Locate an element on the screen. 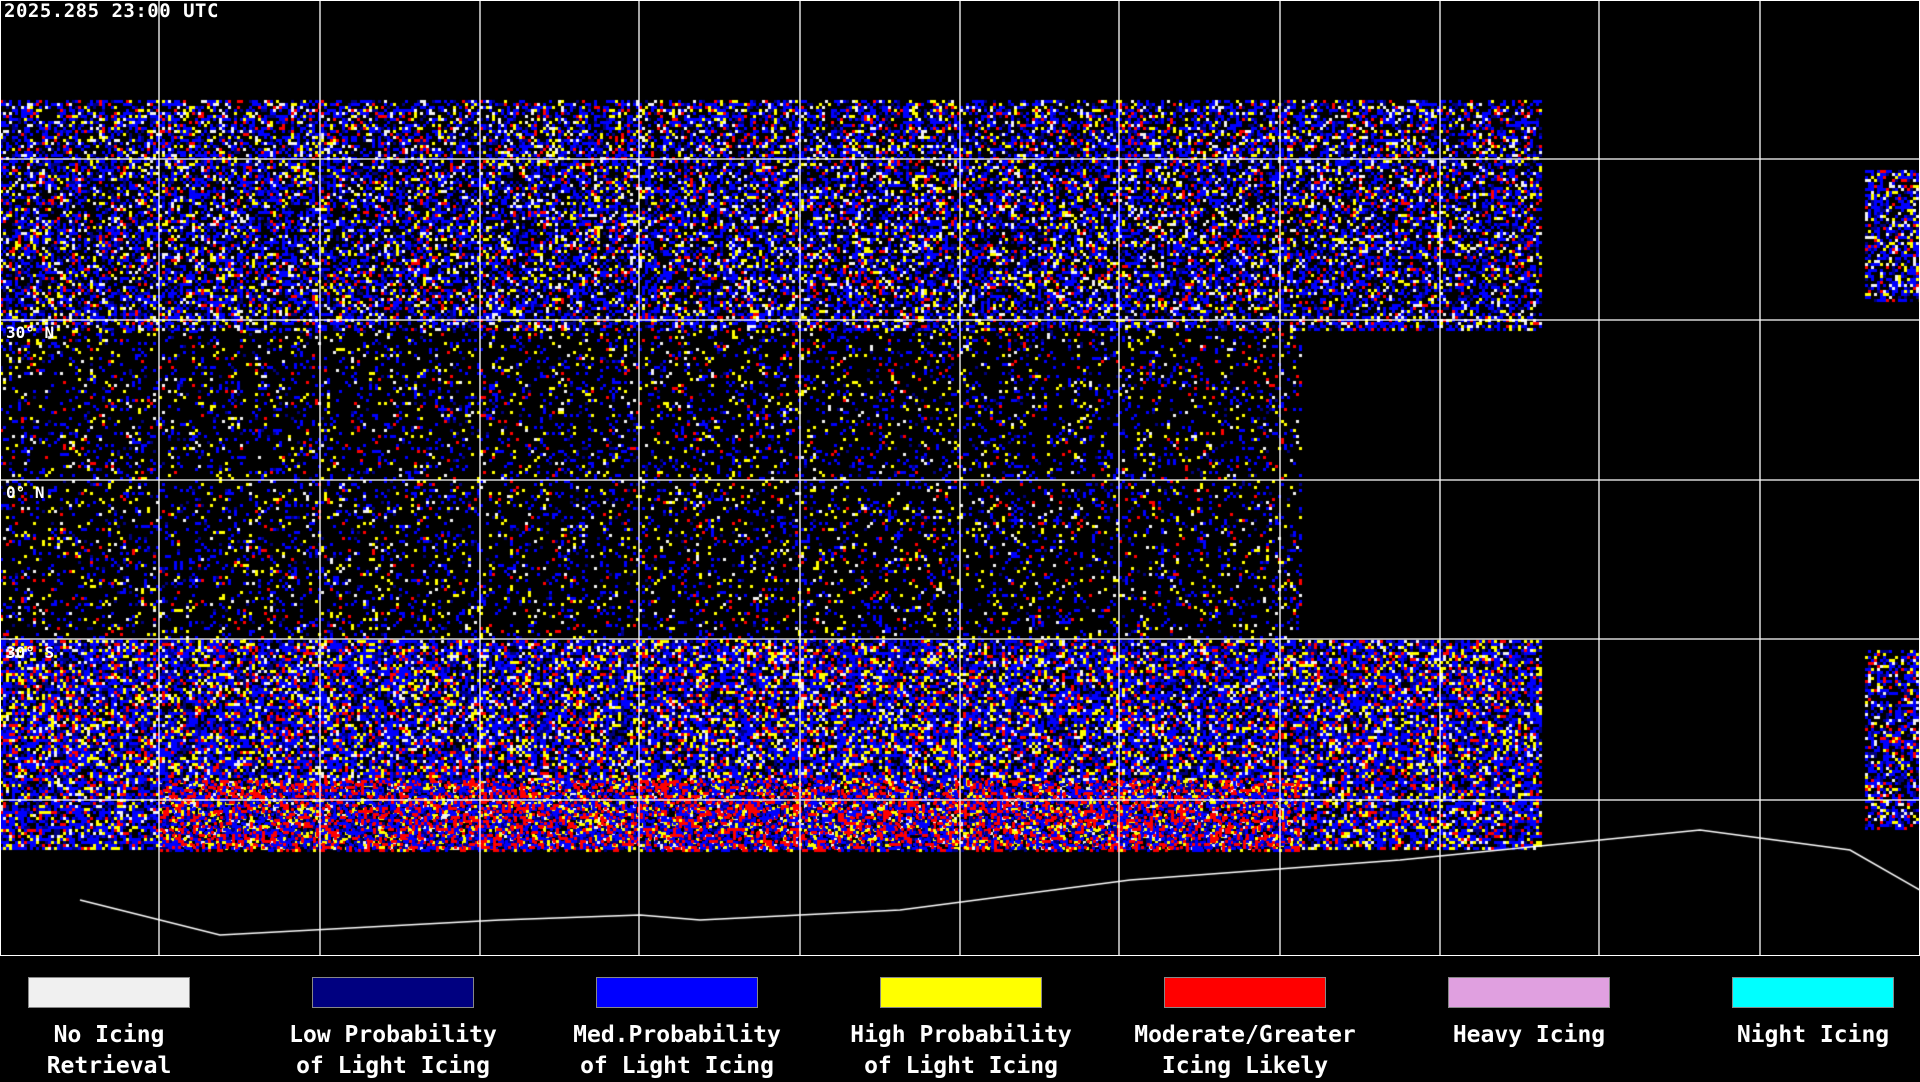 The image size is (1920, 1082). lat-label-0: 0° N is located at coordinates (25, 492).